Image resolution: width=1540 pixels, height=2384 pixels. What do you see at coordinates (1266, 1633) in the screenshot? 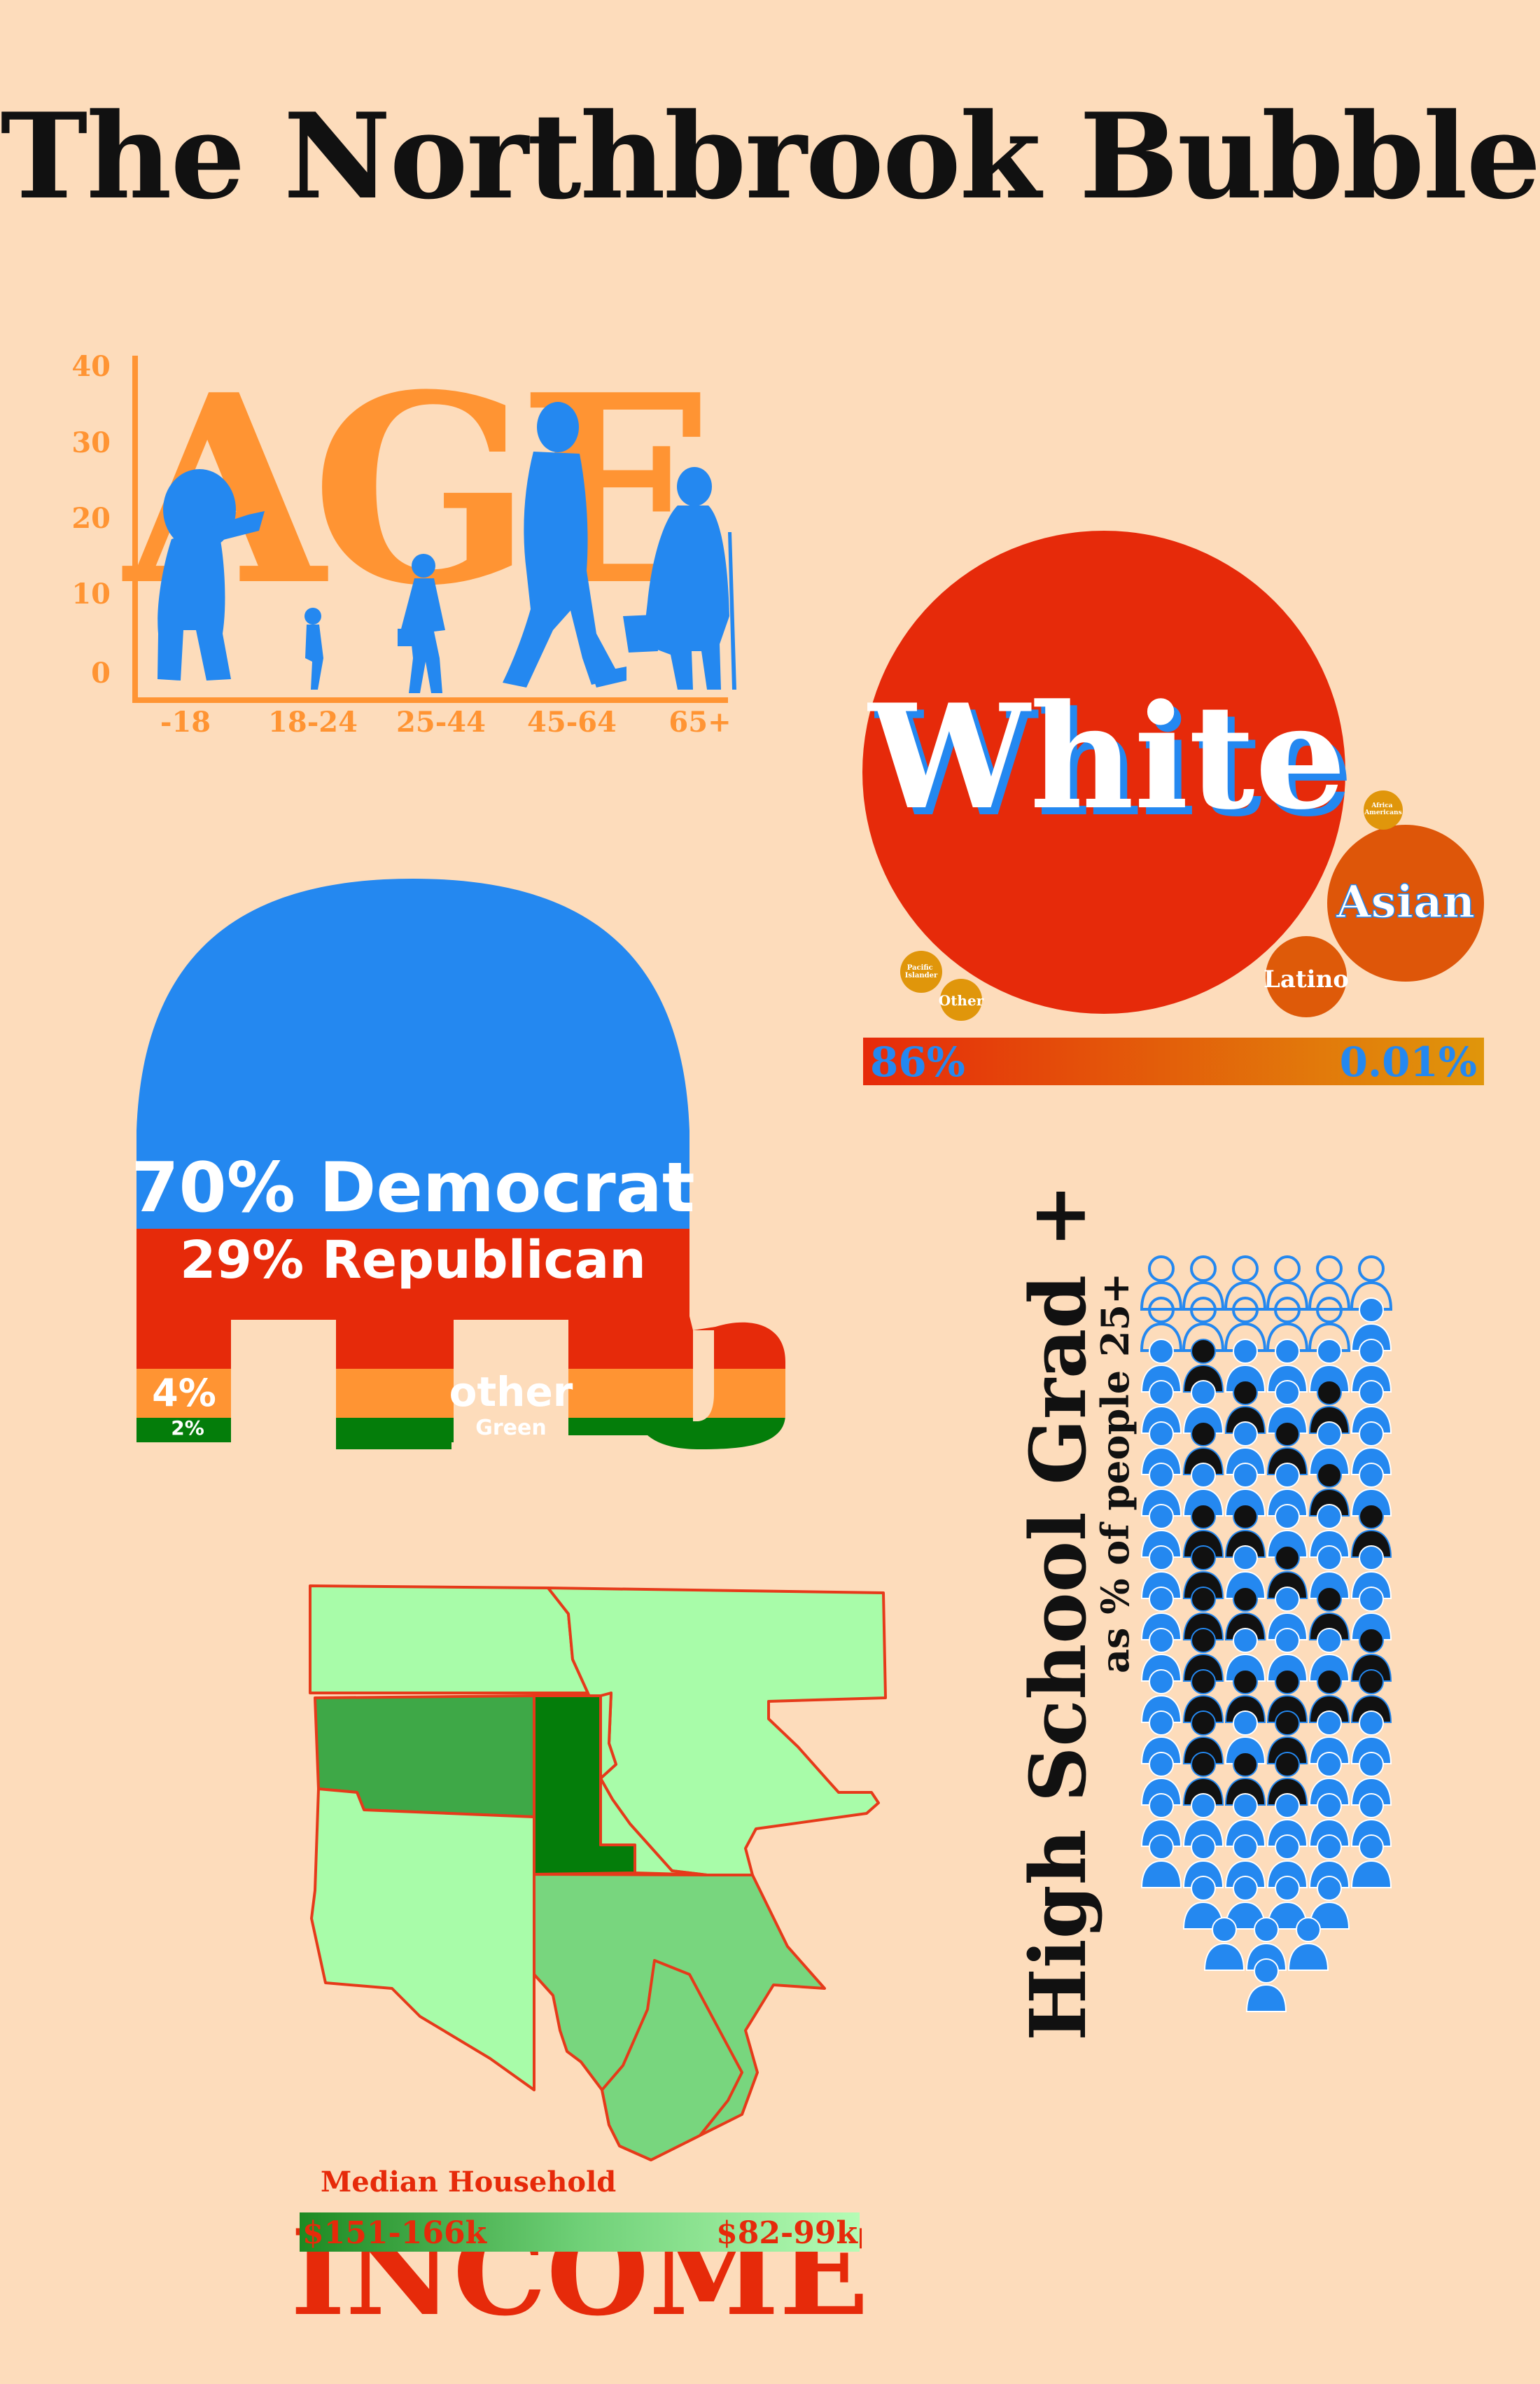
I see `education-pictogram` at bounding box center [1266, 1633].